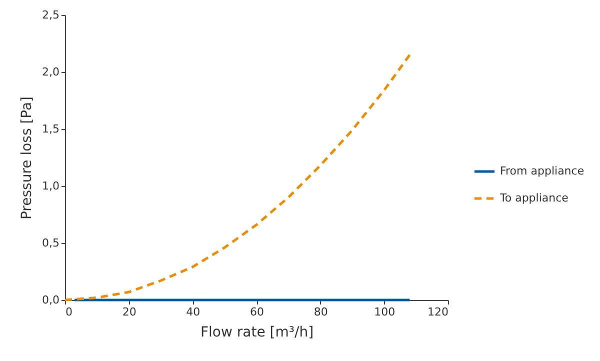 This screenshot has width=600, height=361. I want to click on y-tick-label: 0,5, so click(51, 243).